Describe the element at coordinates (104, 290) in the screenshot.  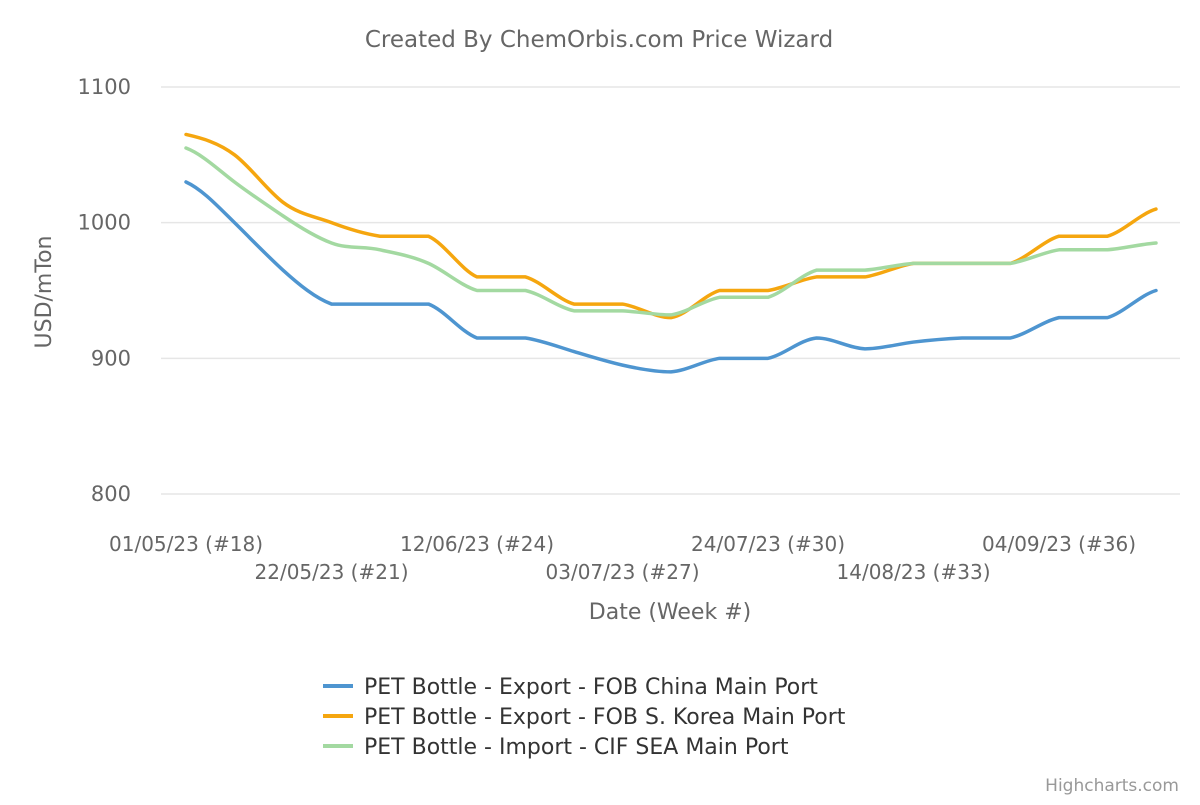
I see `y-axis-labels: 800 900 1000 1100` at that location.